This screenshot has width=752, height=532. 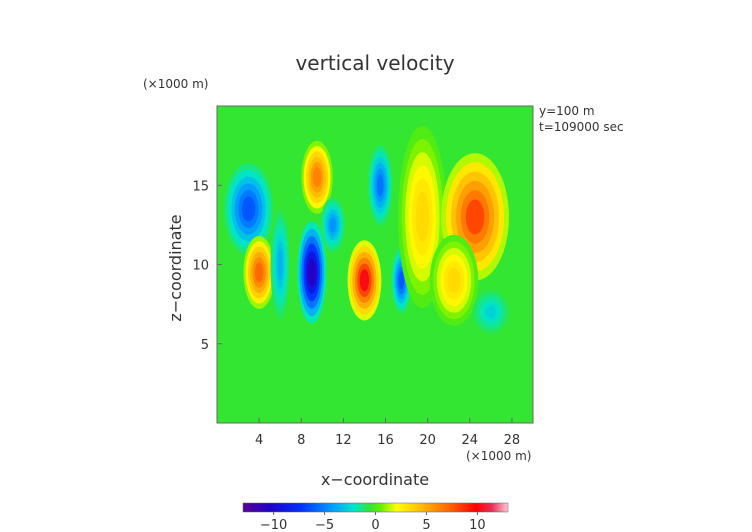 I want to click on colorbar-tick-label-3: 5, so click(x=426, y=525).